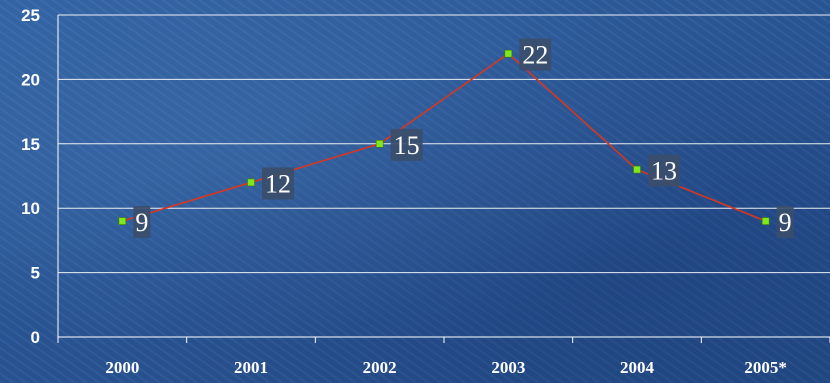  What do you see at coordinates (508, 367) in the screenshot?
I see `x-tick-label: 2003` at bounding box center [508, 367].